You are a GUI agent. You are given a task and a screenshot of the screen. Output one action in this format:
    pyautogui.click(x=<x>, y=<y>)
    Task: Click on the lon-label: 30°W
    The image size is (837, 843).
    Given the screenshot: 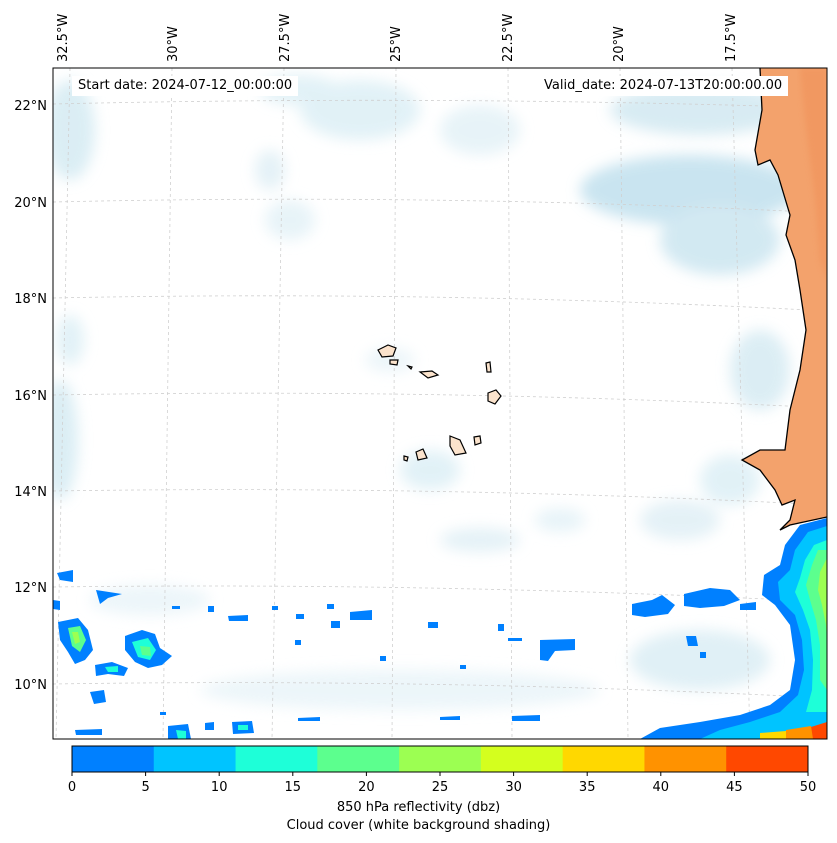 What is the action you would take?
    pyautogui.click(x=173, y=44)
    